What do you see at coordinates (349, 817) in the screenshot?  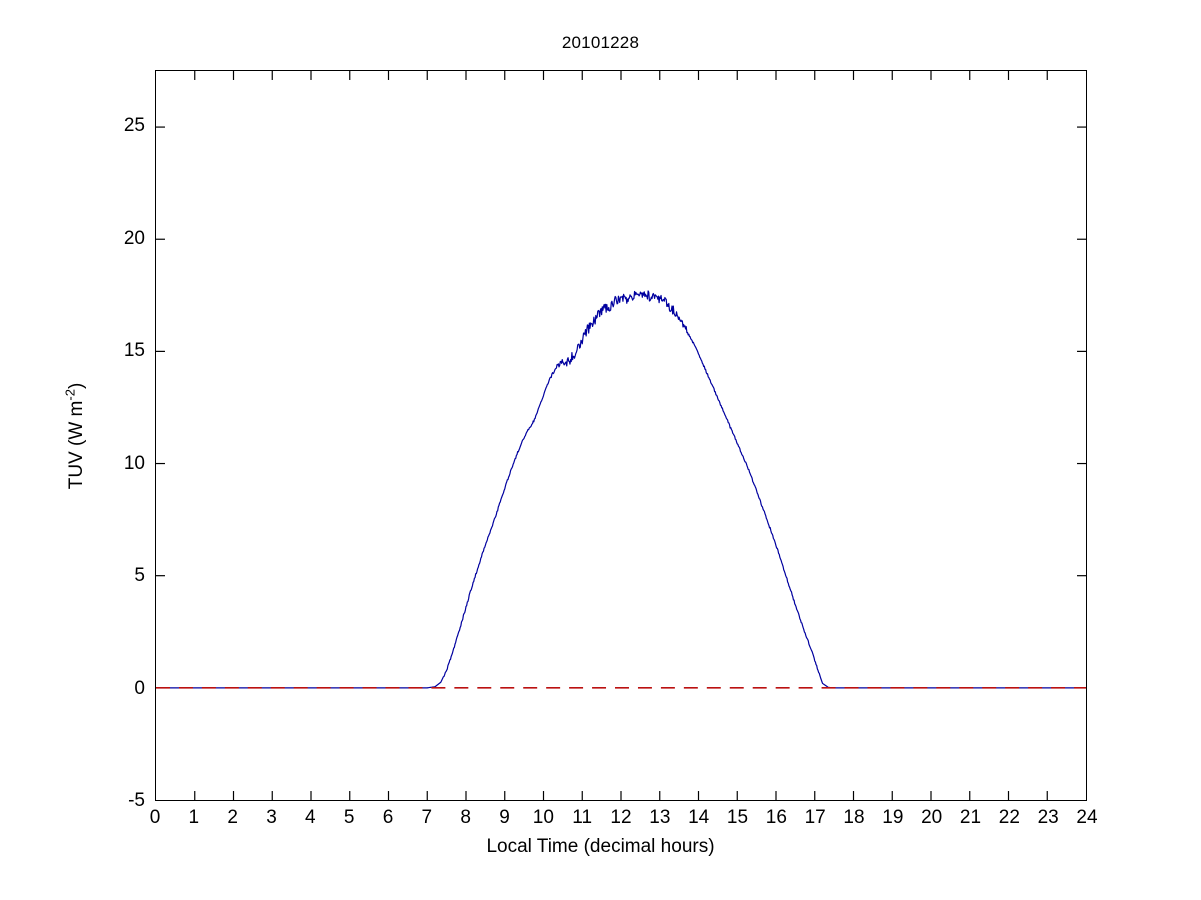 I see `x-tick-label: 5` at bounding box center [349, 817].